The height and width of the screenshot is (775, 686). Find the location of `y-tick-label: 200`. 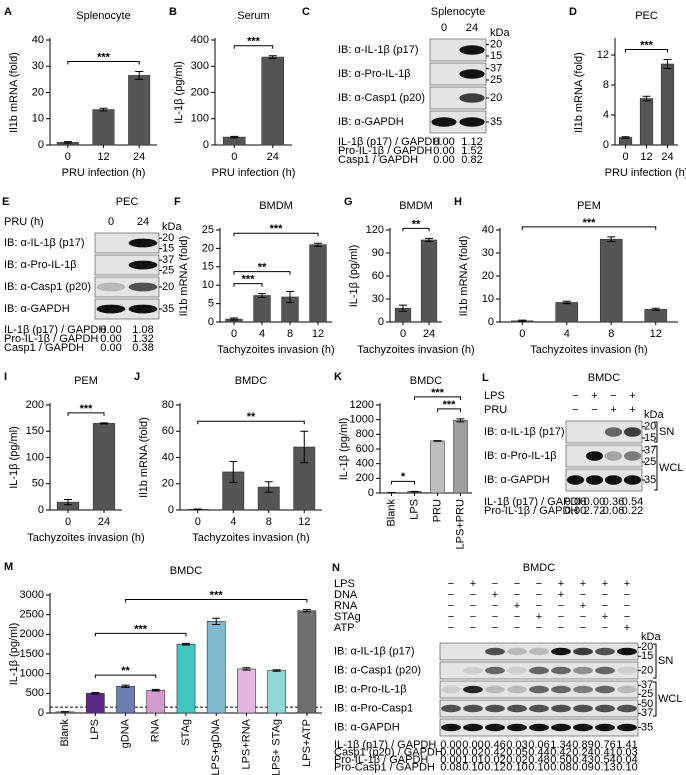

y-tick-label: 200 is located at coordinates (35, 405).